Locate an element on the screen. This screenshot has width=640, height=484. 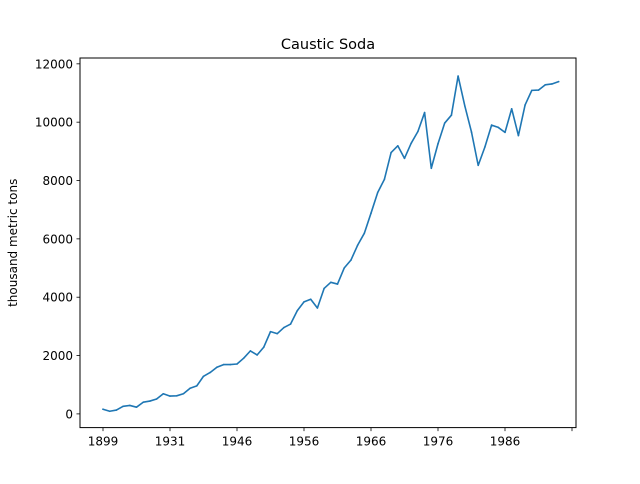
y-axis-ticks: 0 2000 4000 6000 8000 10000 12000 is located at coordinates (57, 239).